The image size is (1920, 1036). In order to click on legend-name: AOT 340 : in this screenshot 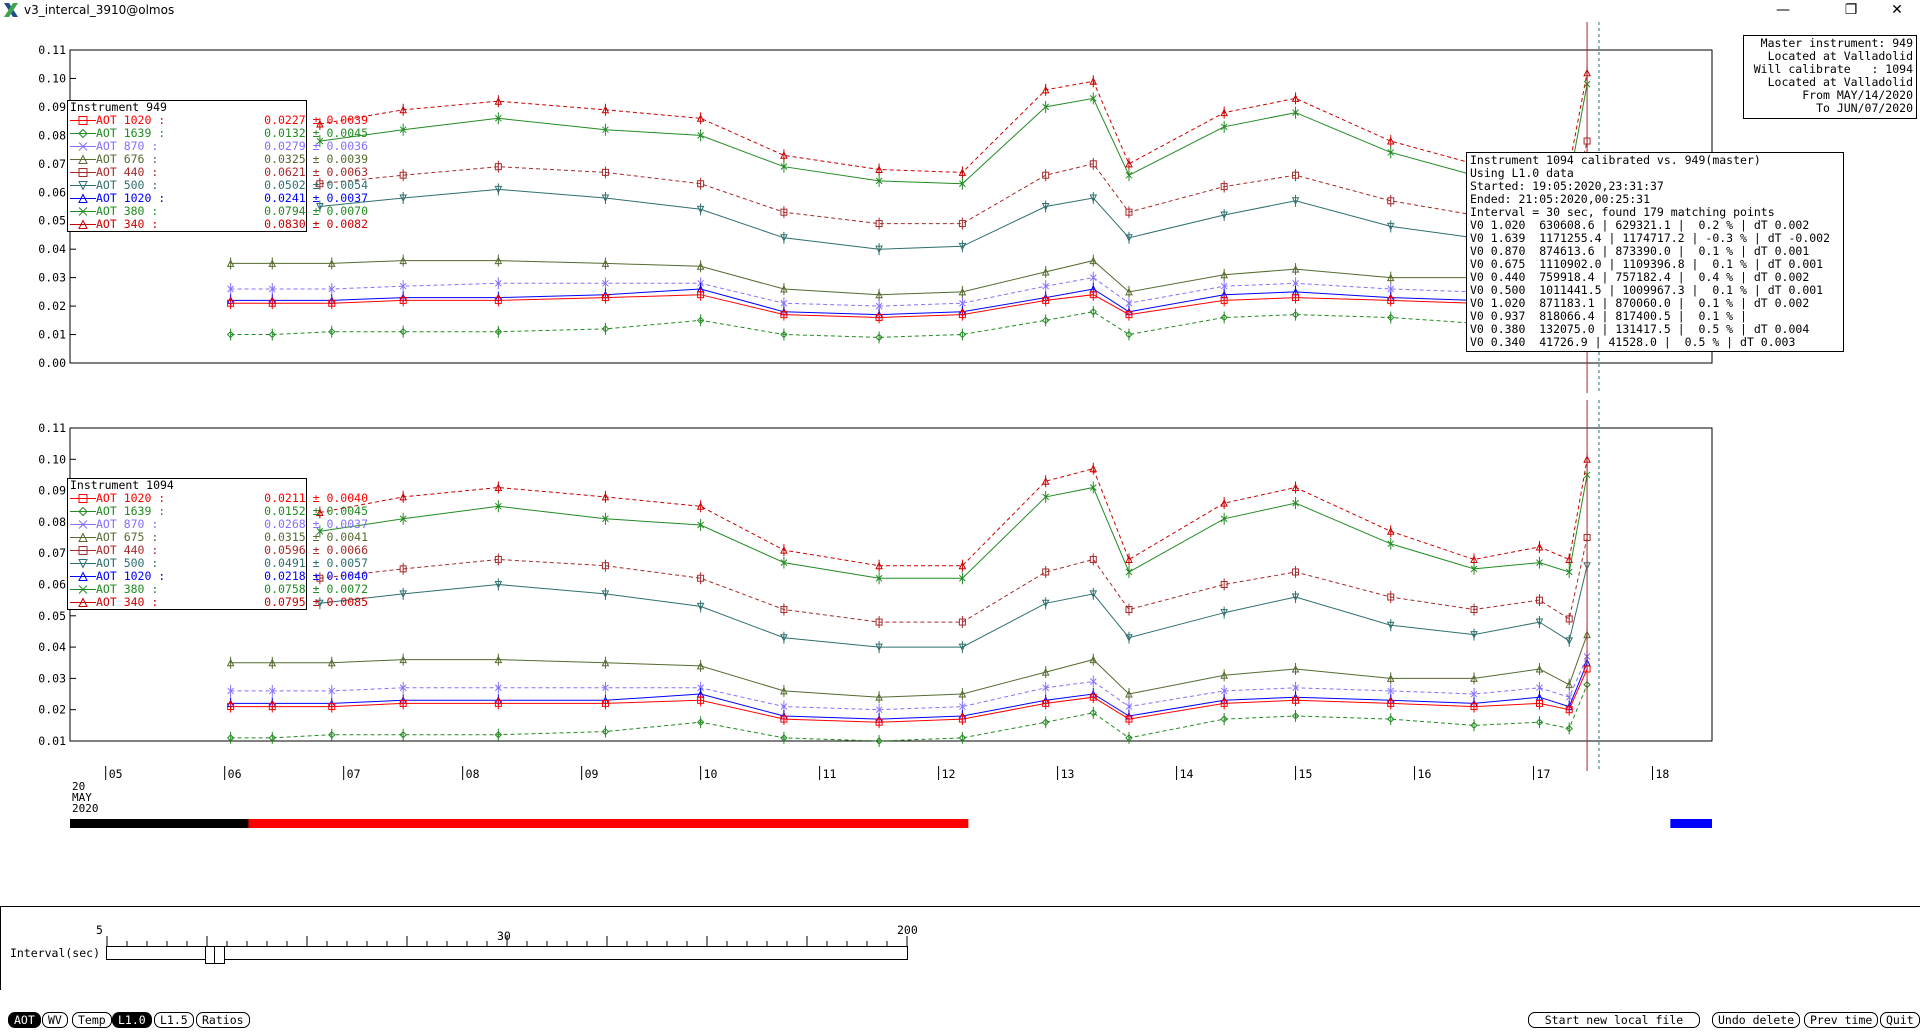, I will do `click(127, 602)`.